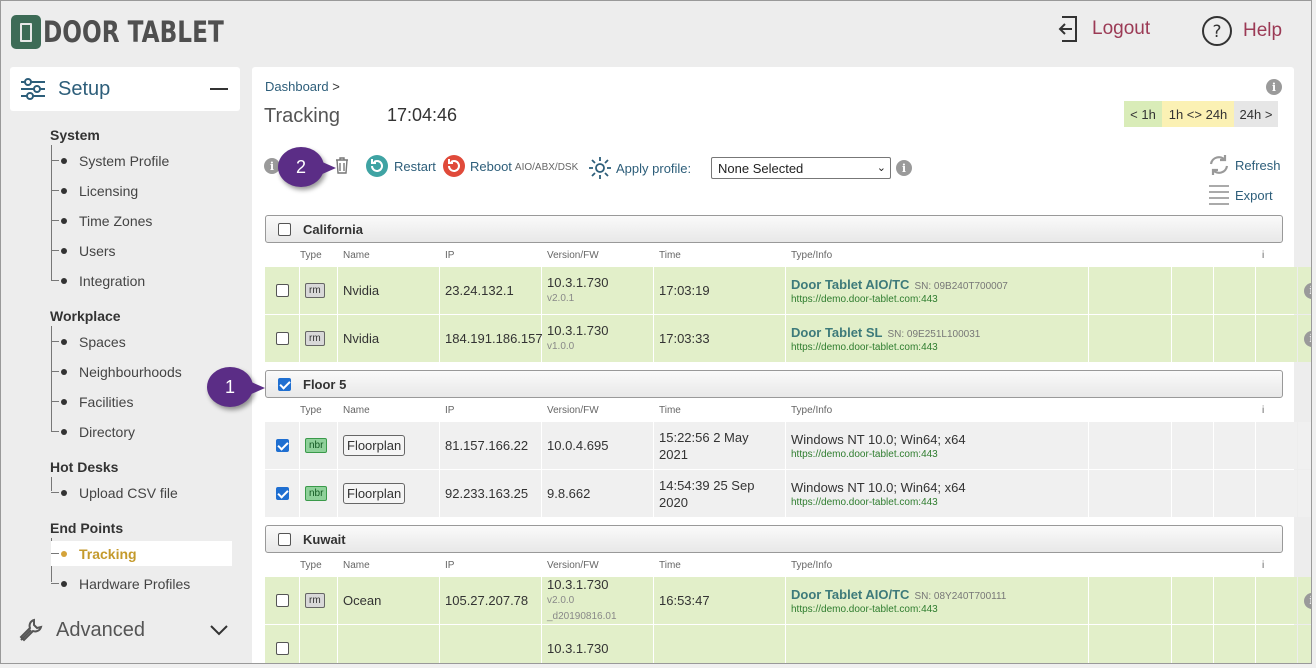 The height and width of the screenshot is (668, 1316). I want to click on group-header: California, so click(774, 229).